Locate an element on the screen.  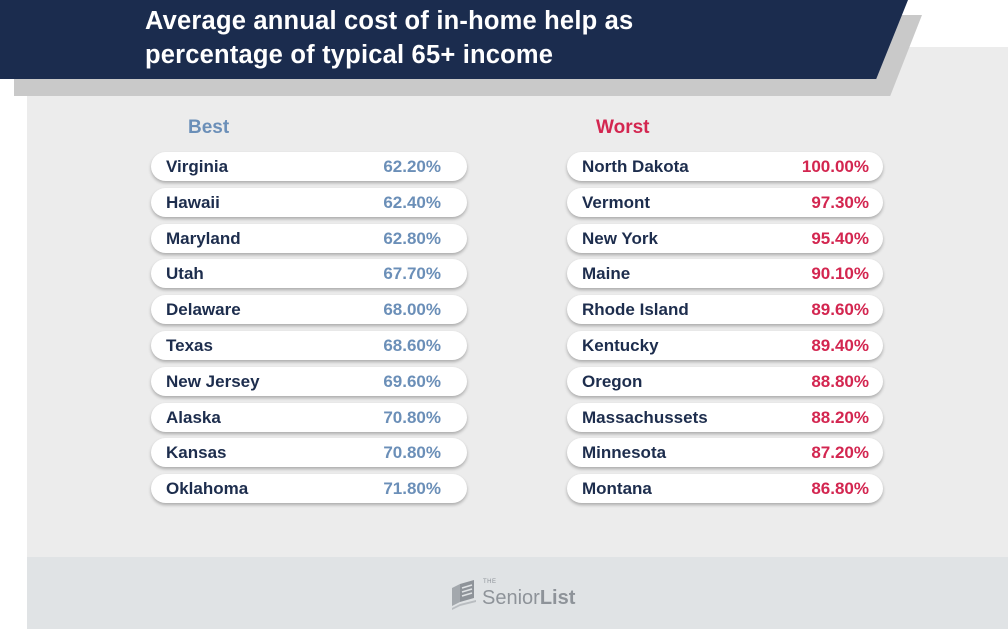
state-name: Minnesota is located at coordinates (624, 453).